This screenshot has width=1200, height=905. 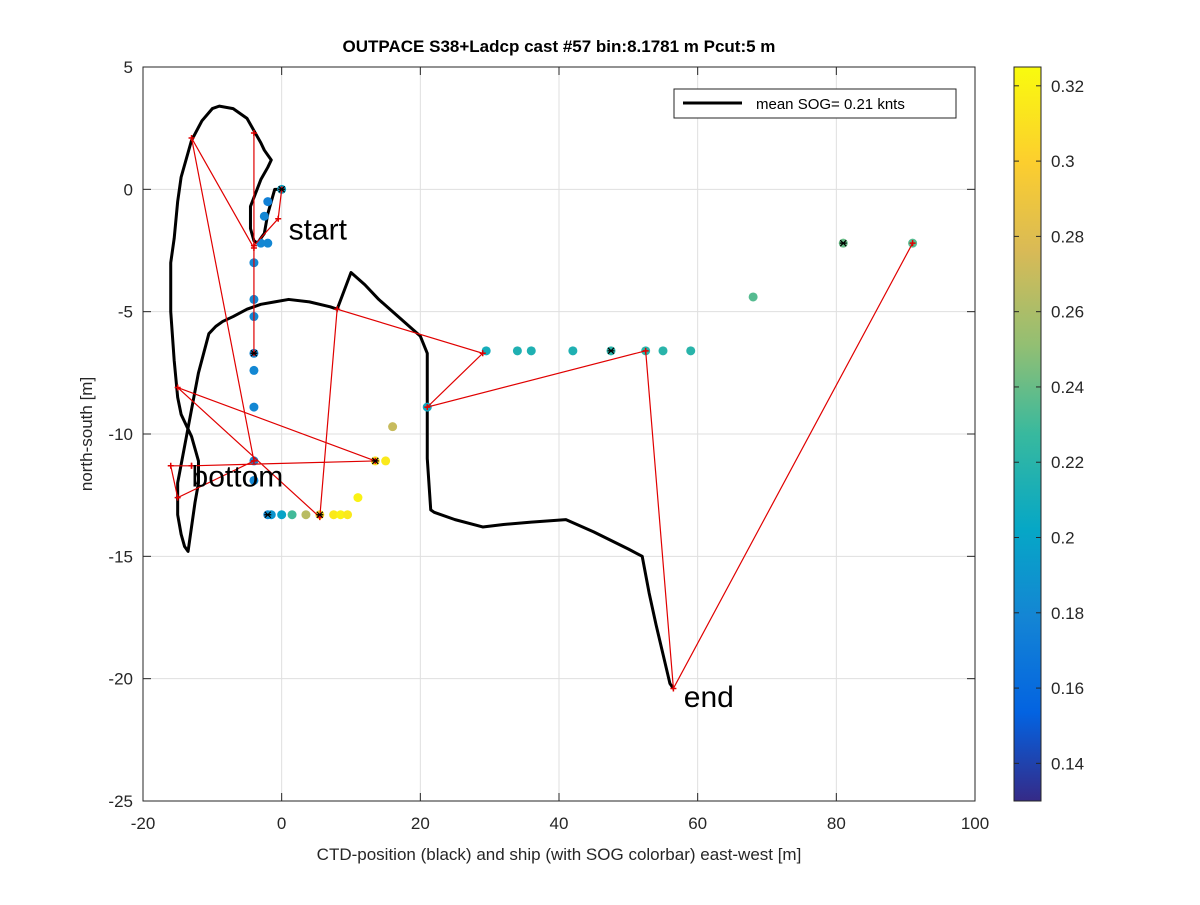 I want to click on y-tick-label: 5, so click(x=128, y=67).